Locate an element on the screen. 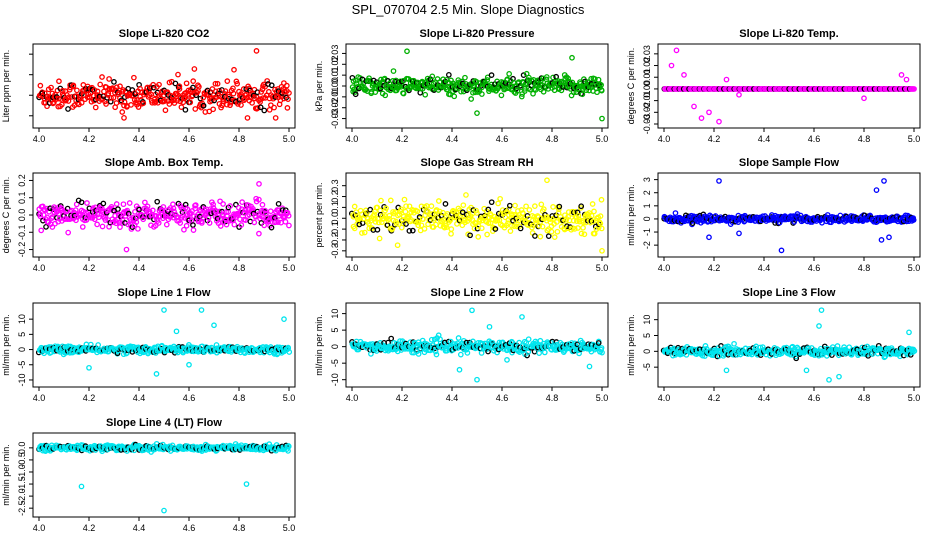 The width and height of the screenshot is (936, 540). y-tick-label: -0.01 is located at coordinates (335, 97).